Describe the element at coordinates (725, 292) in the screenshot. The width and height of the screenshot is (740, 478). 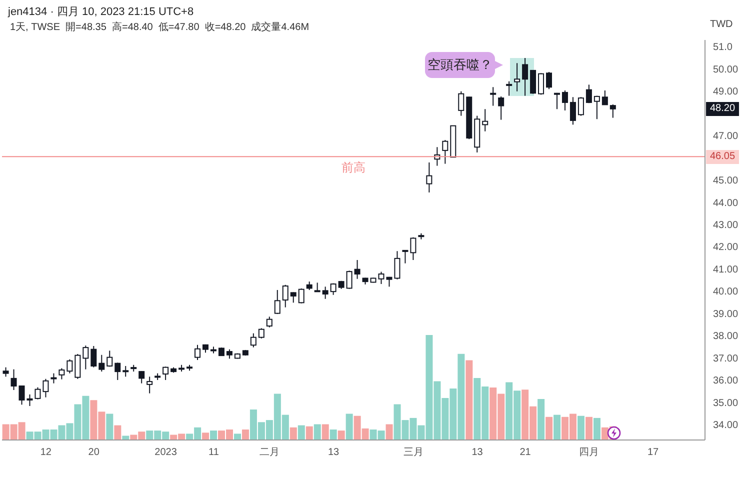
I see `y-tick-label: 40.00` at that location.